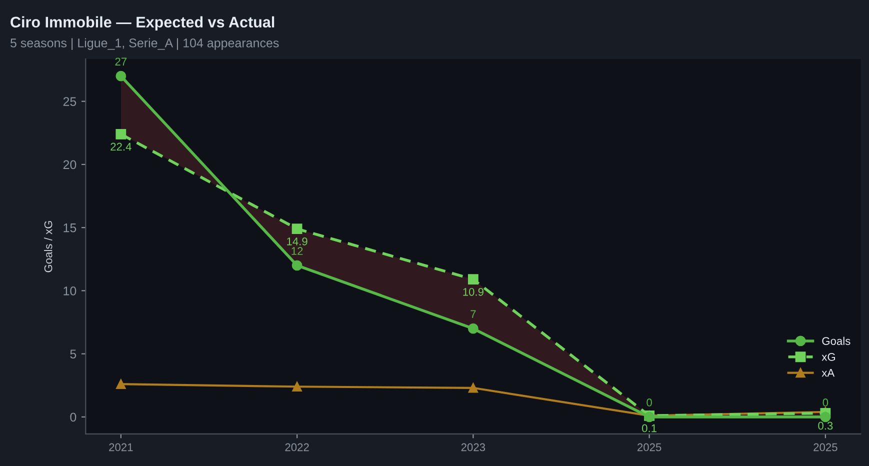 This screenshot has height=466, width=869. Describe the element at coordinates (473, 314) in the screenshot. I see `data-label: 7` at that location.